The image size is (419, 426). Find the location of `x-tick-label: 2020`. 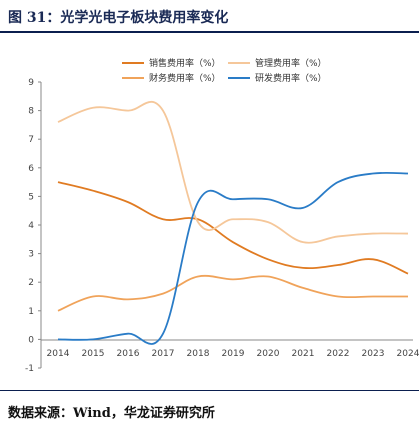

x-tick-label: 2020 is located at coordinates (268, 354).